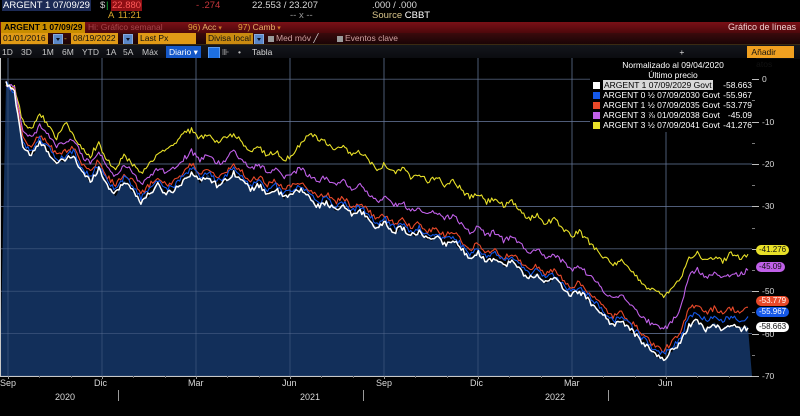 The width and height of the screenshot is (800, 416). Describe the element at coordinates (773, 301) in the screenshot. I see `price-tag: -53.779` at that location.